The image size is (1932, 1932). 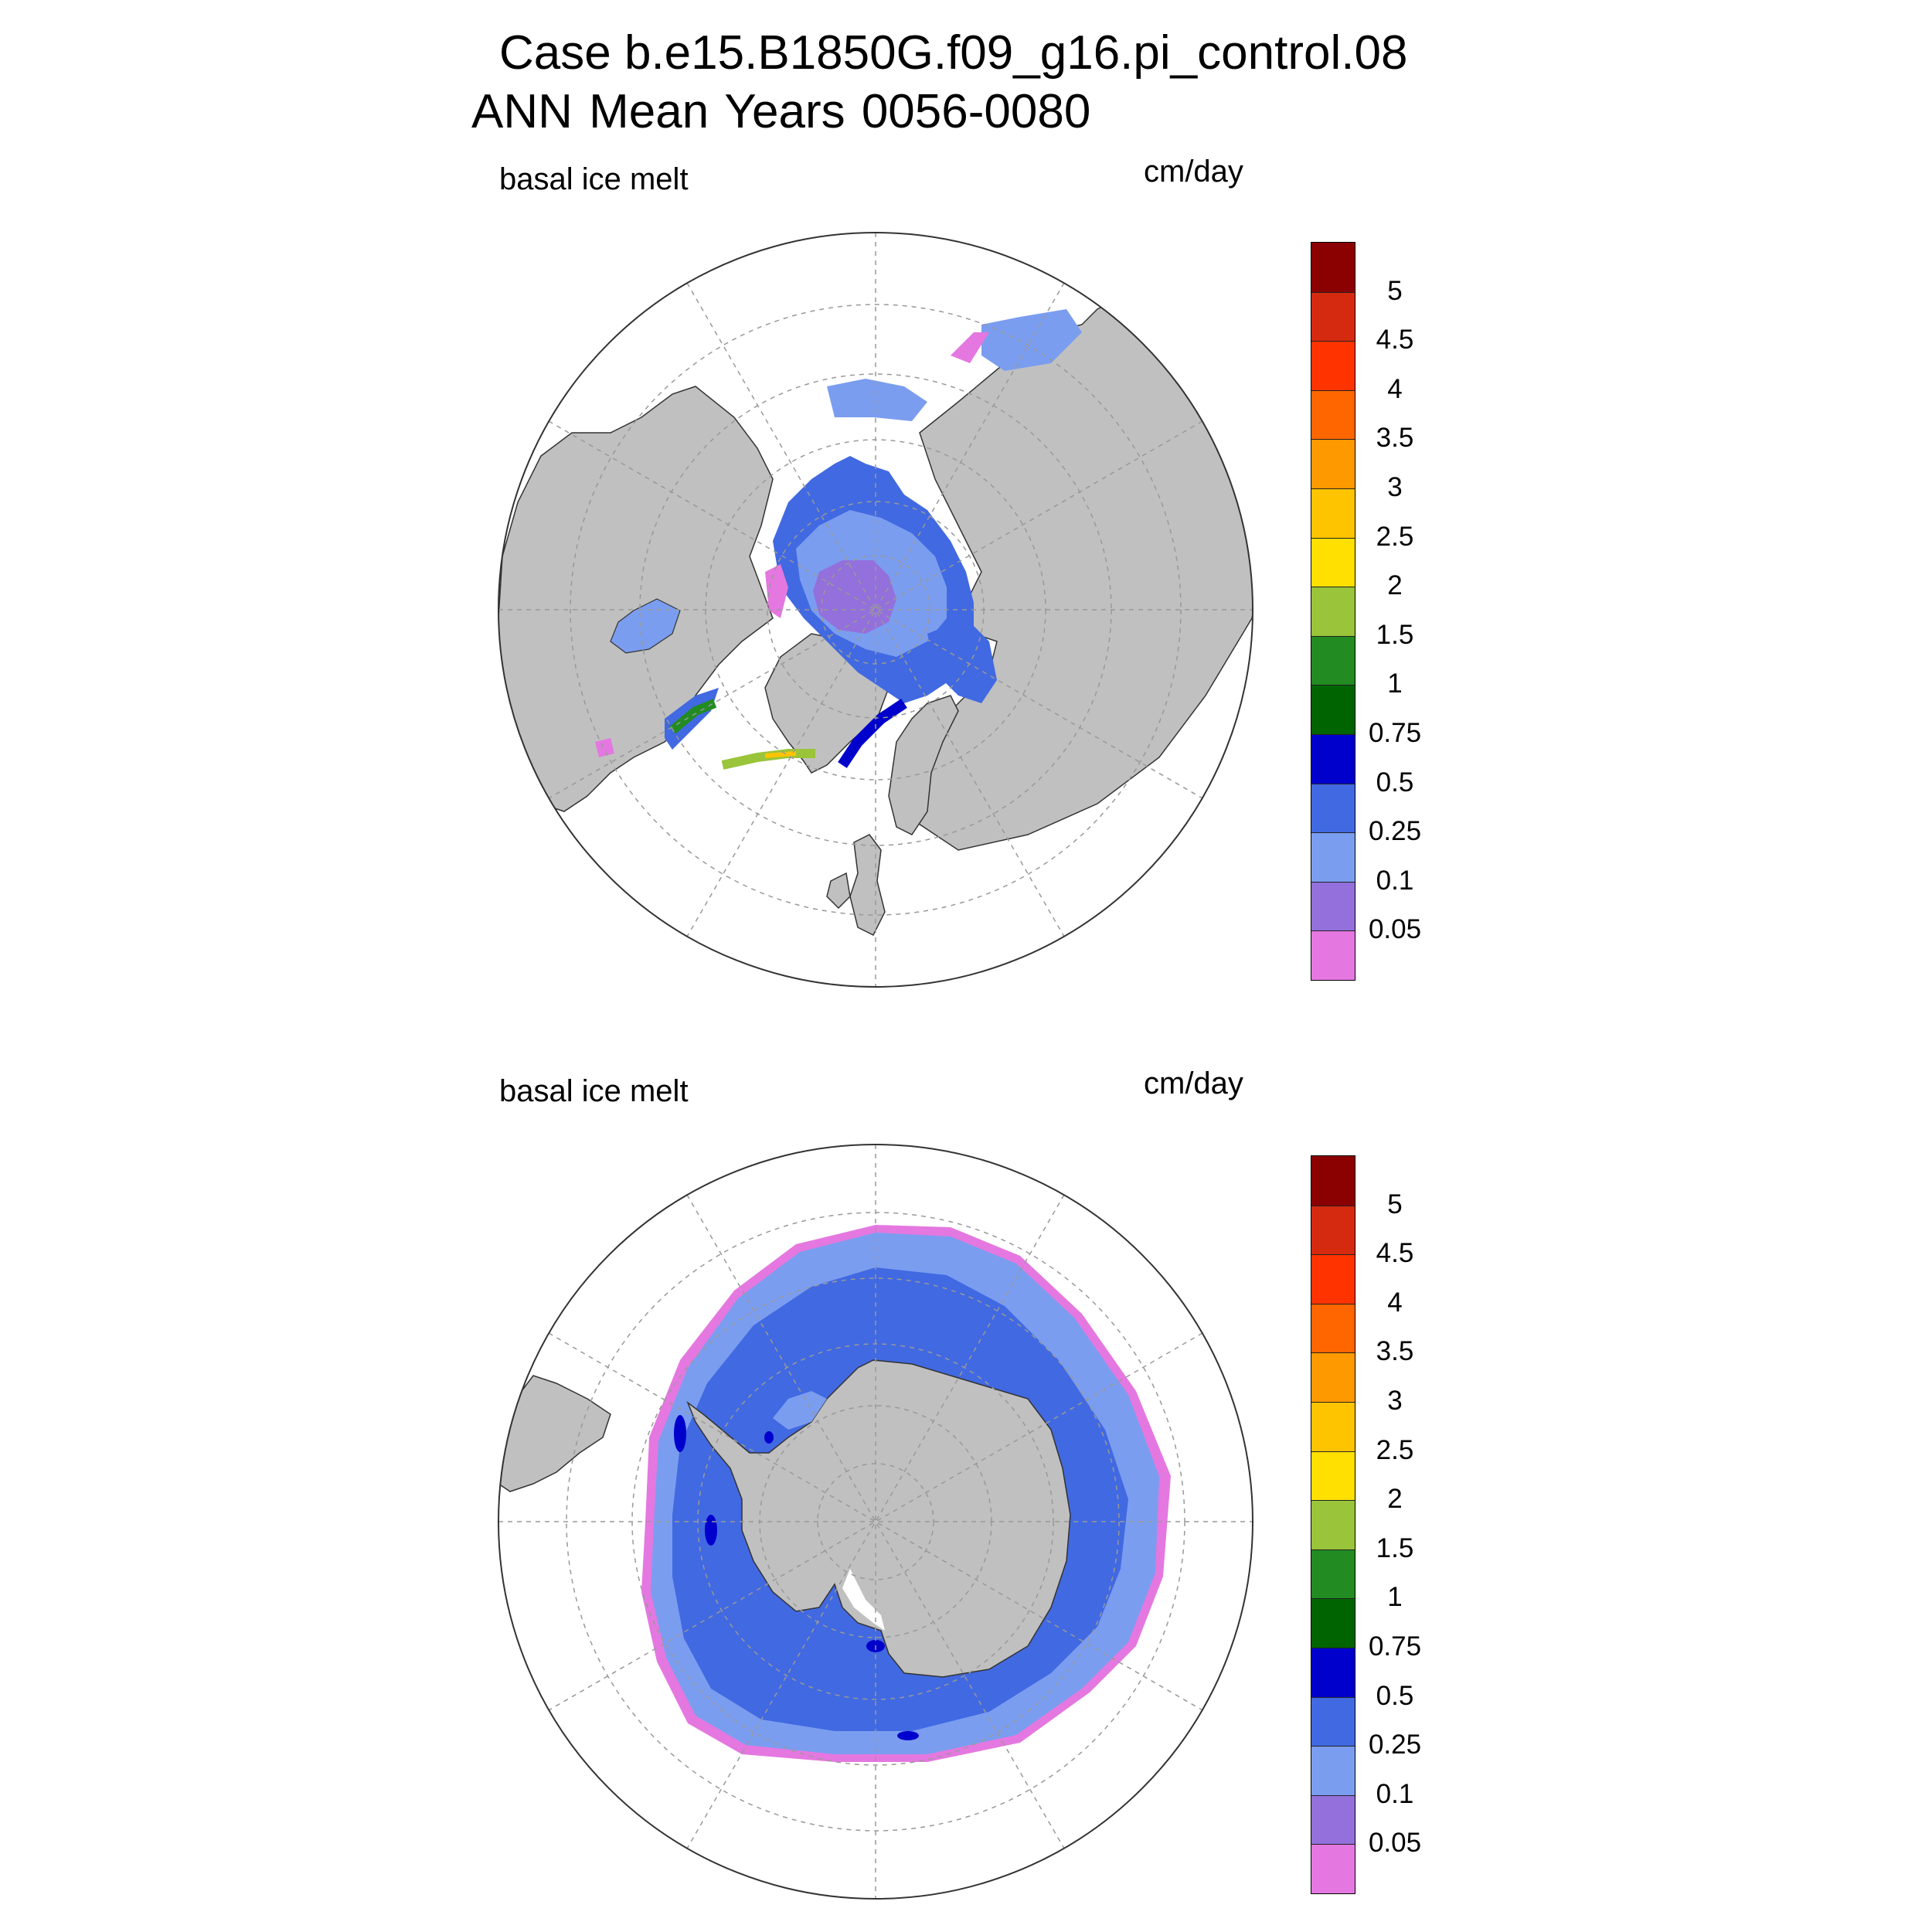 I want to click on south-colorbar-label-10: 0.5, so click(x=1395, y=1696).